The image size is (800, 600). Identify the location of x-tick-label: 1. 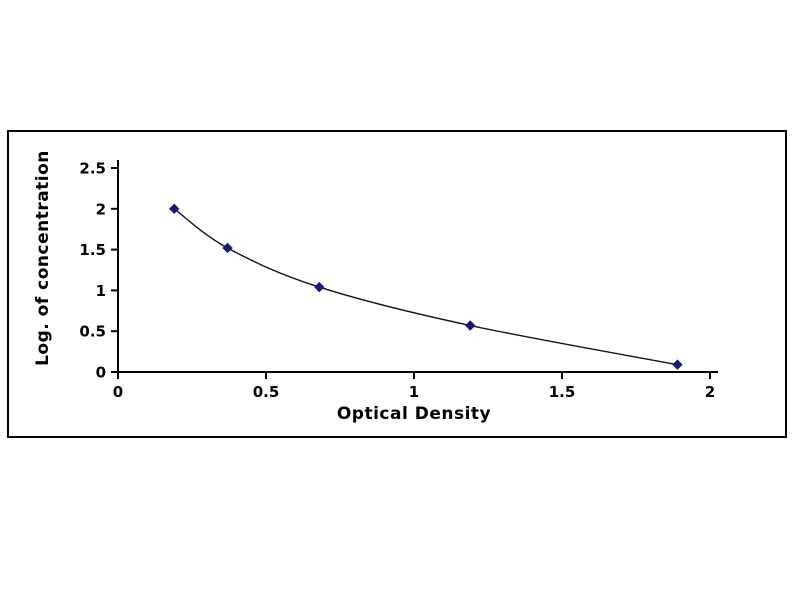
(414, 392).